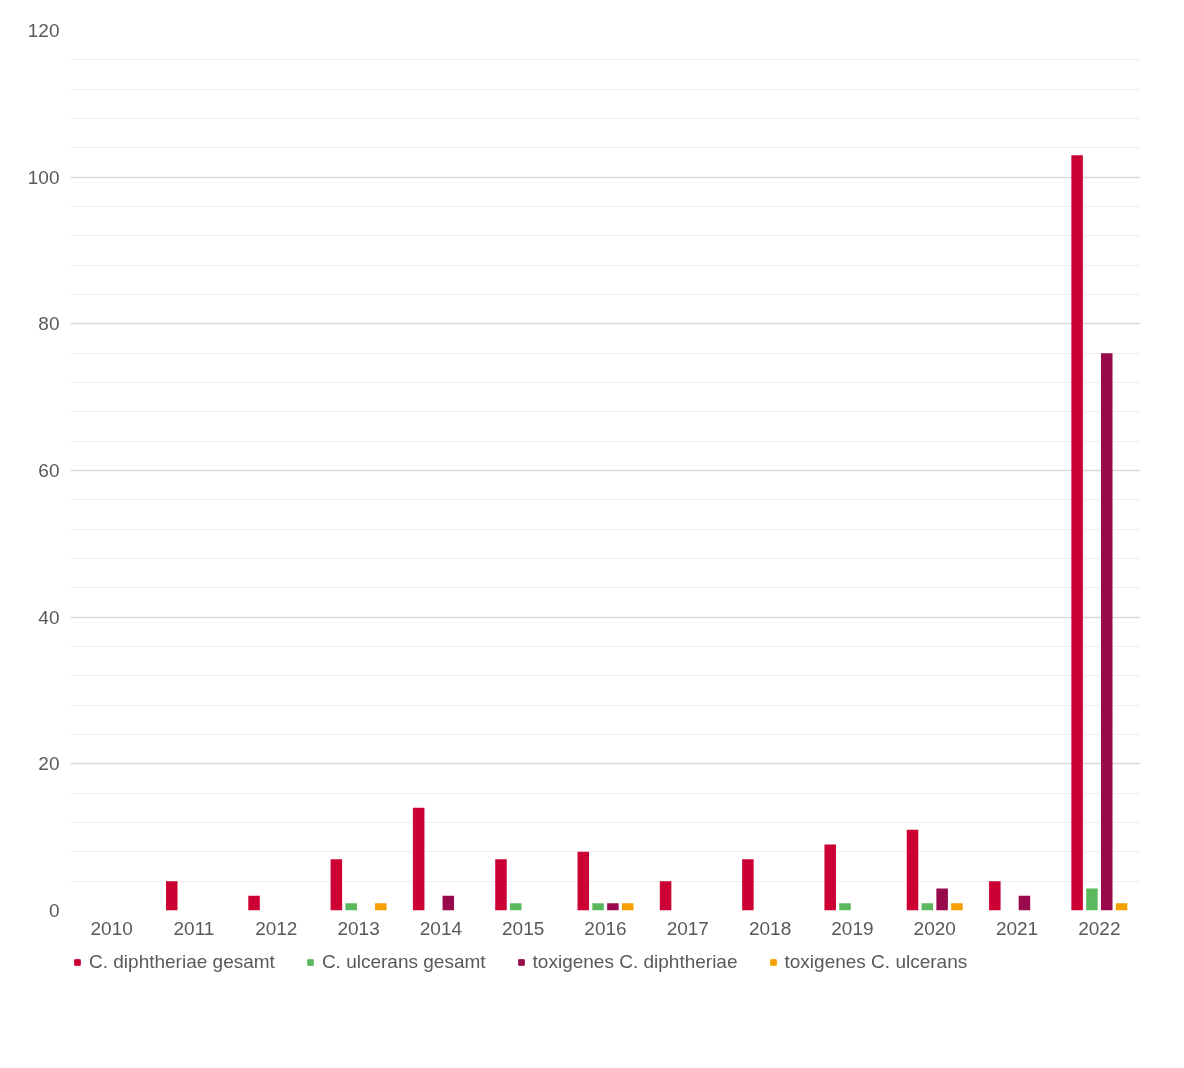 Image resolution: width=1184 pixels, height=1068 pixels. Describe the element at coordinates (605, 928) in the screenshot. I see `x-tick-label: 2016` at that location.